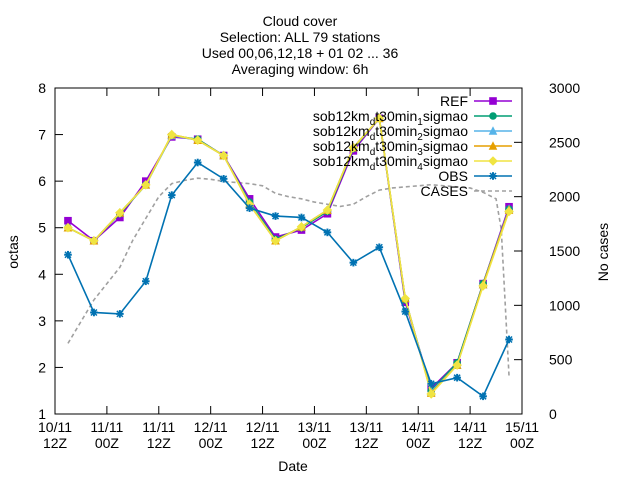  Describe the element at coordinates (42, 228) in the screenshot. I see `y-tick-label: 5` at that location.